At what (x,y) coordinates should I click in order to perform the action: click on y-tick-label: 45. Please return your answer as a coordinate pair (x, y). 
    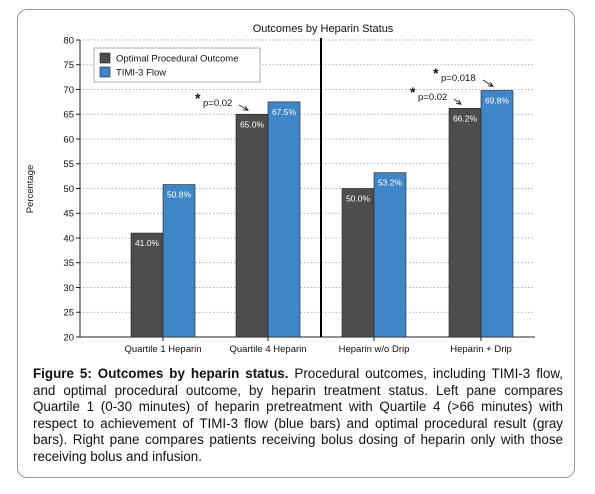
    Looking at the image, I should click on (68, 214).